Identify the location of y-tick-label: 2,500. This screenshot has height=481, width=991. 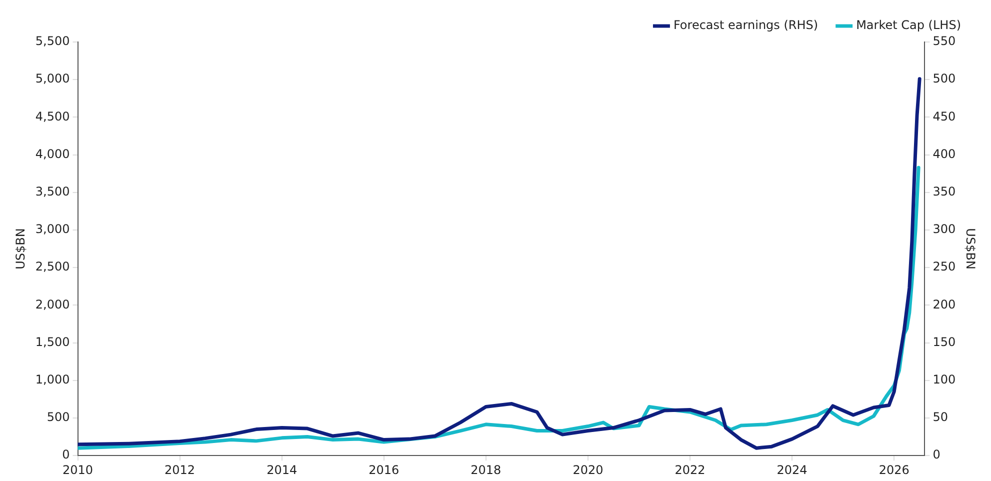
(52, 267).